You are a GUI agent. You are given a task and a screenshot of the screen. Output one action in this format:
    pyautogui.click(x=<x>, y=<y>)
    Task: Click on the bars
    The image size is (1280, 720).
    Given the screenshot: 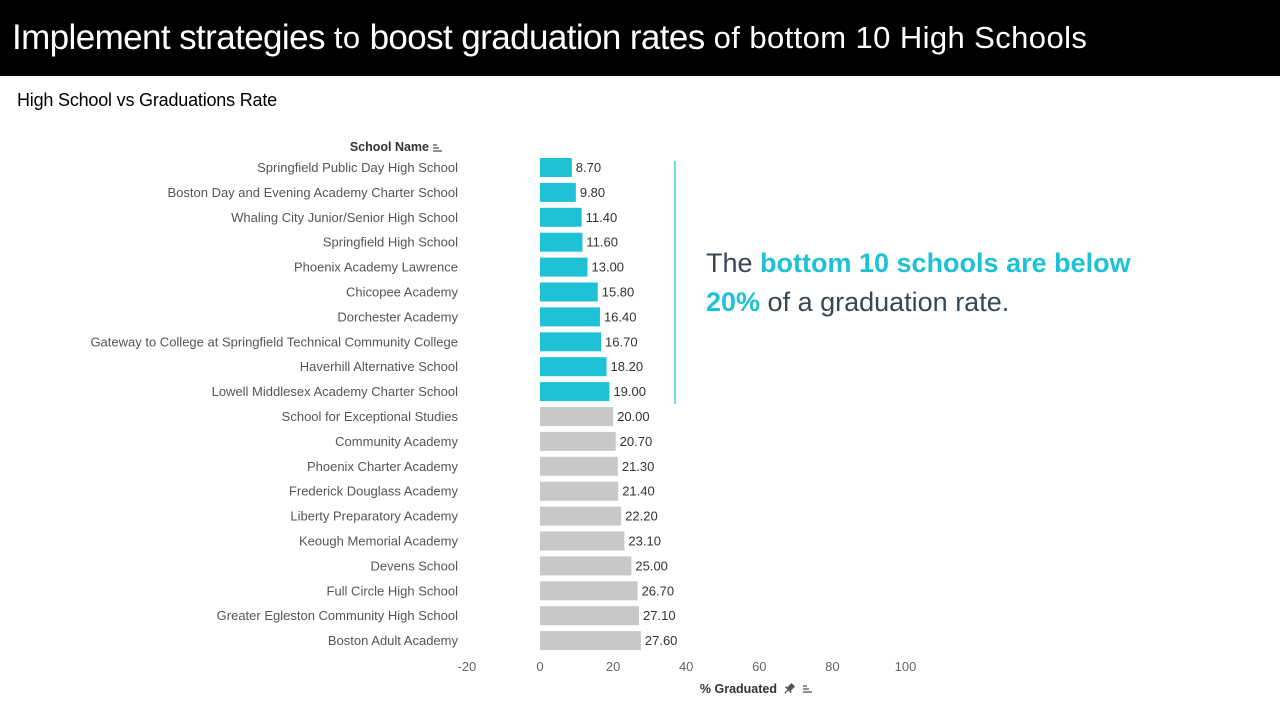 What is the action you would take?
    pyautogui.click(x=590, y=404)
    